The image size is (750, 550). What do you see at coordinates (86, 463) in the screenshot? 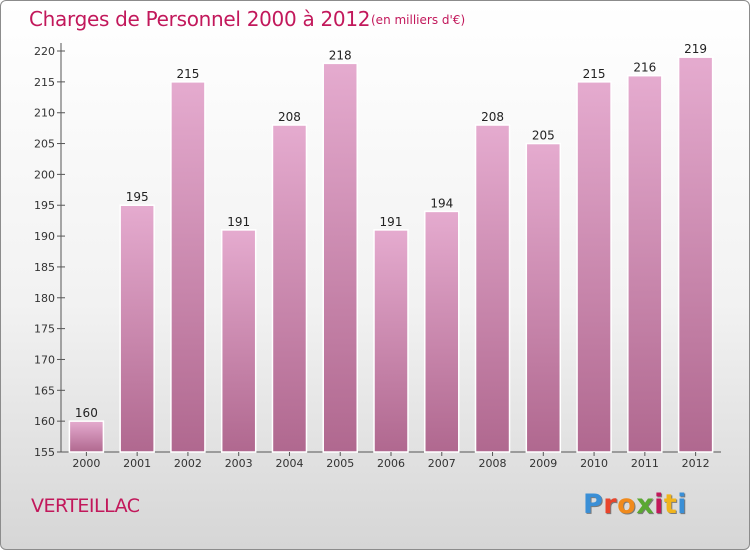
I see `x-tick-label: 2000` at bounding box center [86, 463].